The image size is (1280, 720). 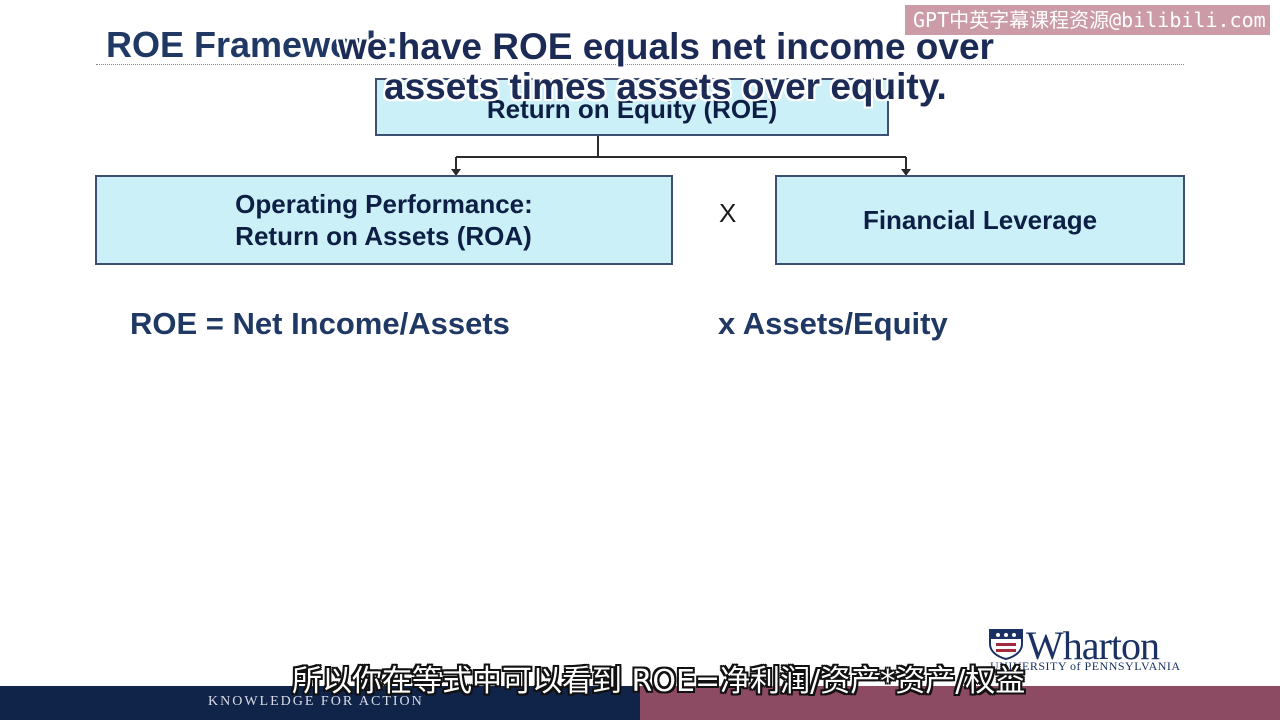 What do you see at coordinates (384, 204) in the screenshot?
I see `roa-box-line1: Operating Performance:` at bounding box center [384, 204].